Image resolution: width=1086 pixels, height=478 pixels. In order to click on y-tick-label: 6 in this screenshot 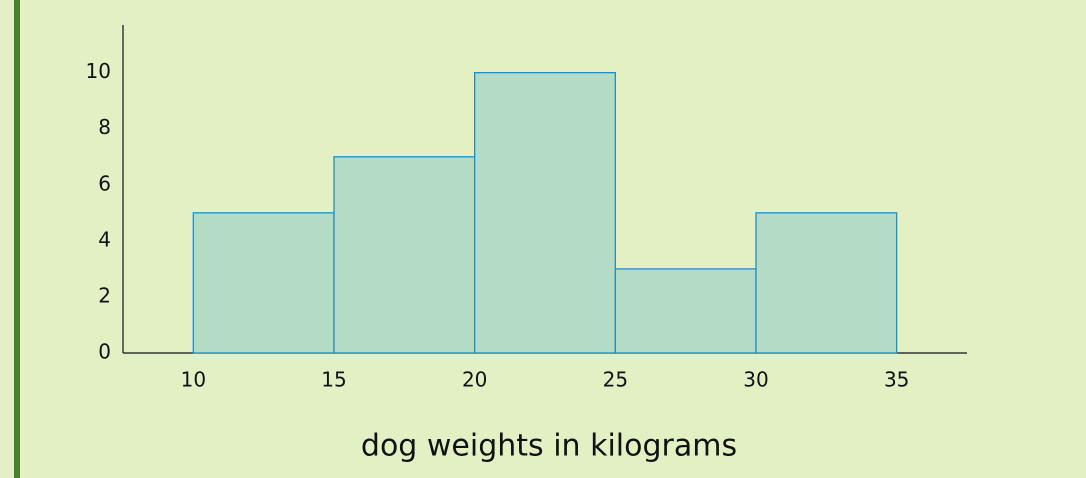, I will do `click(104, 183)`.